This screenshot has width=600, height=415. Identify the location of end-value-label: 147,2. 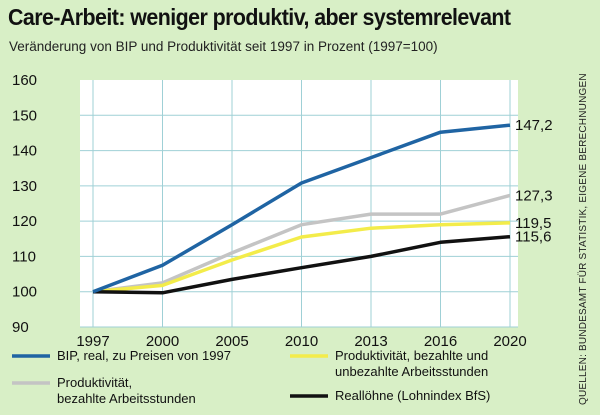
(534, 125).